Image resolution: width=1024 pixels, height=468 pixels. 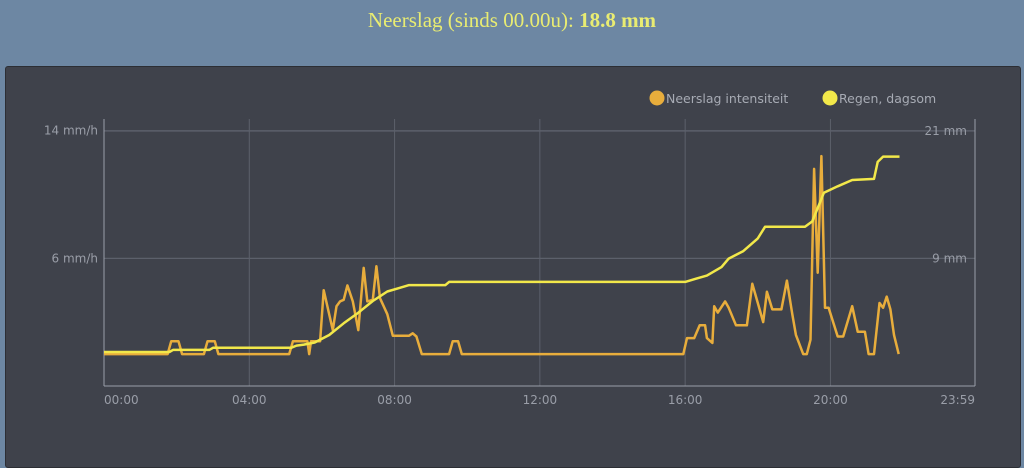 What do you see at coordinates (121, 400) in the screenshot?
I see `x-tick-label: 00:00` at bounding box center [121, 400].